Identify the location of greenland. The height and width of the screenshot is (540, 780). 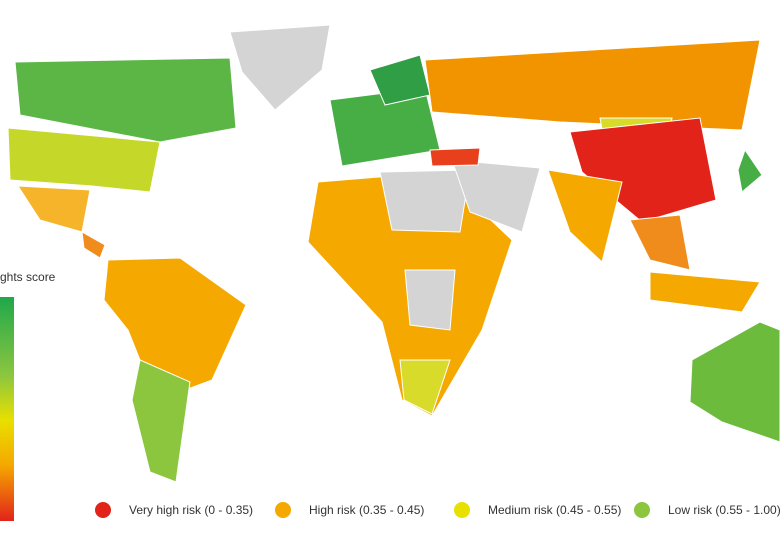
(280, 67).